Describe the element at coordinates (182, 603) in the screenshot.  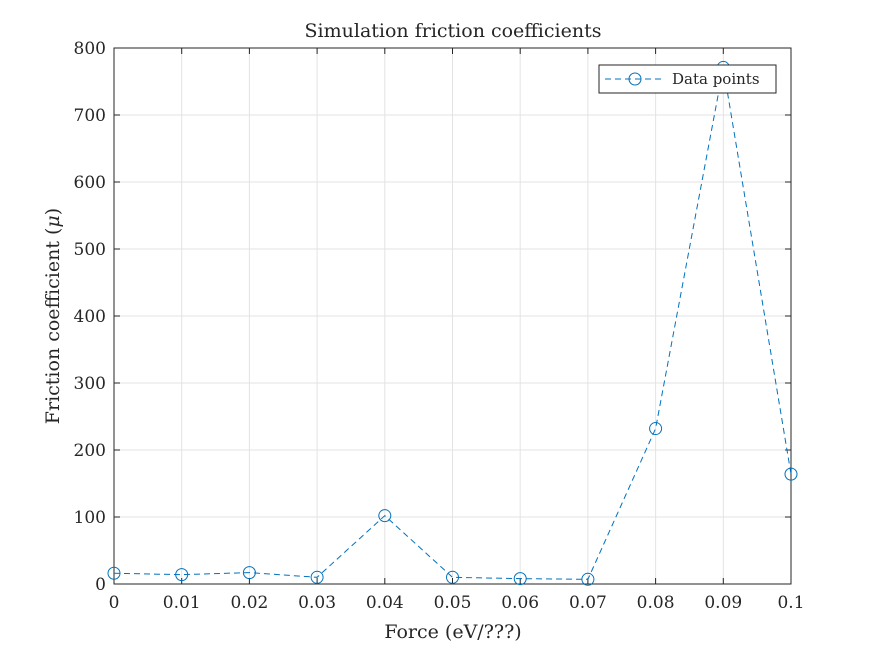
I see `x-tick-label: 0.01` at that location.